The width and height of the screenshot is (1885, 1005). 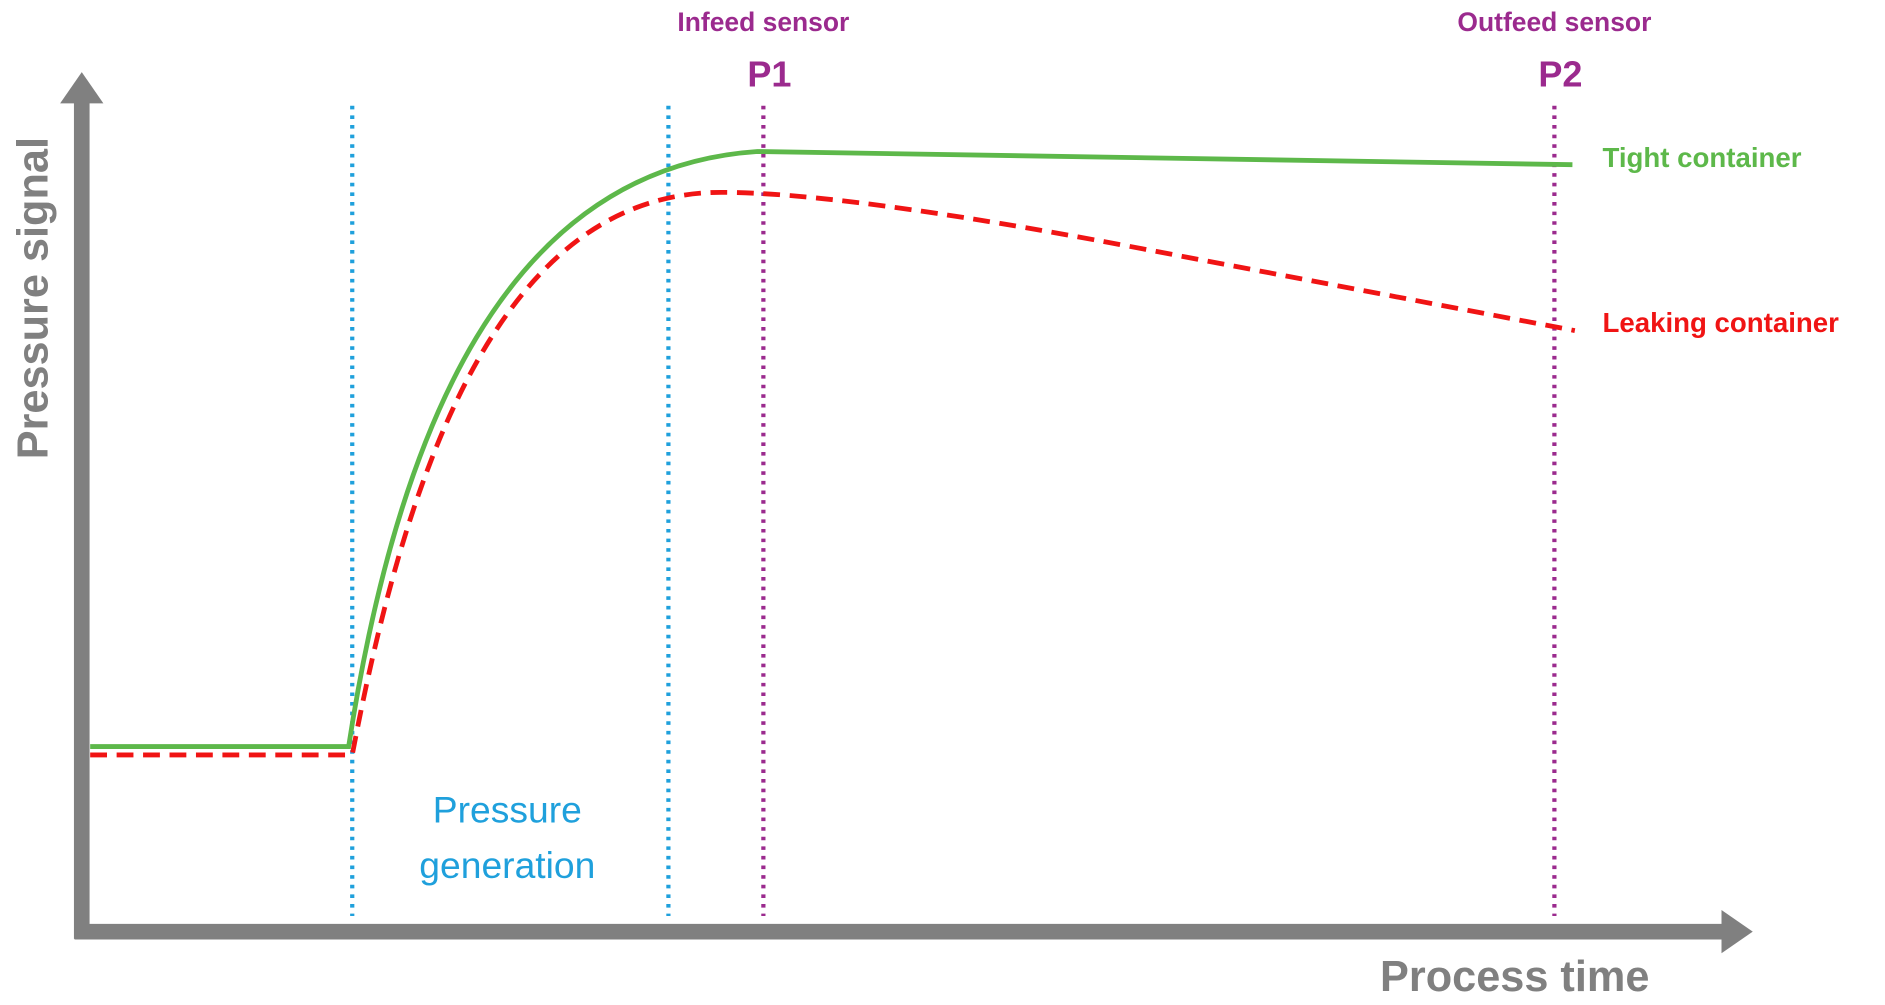 What do you see at coordinates (1560, 73) in the screenshot?
I see `sensor-label: P2` at bounding box center [1560, 73].